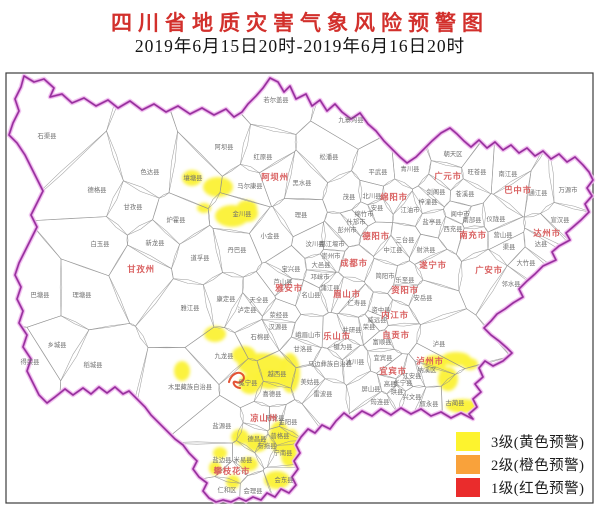 This screenshot has width=600, height=513. Describe the element at coordinates (190, 386) in the screenshot. I see `county-label: 木里藏族自治县` at that location.